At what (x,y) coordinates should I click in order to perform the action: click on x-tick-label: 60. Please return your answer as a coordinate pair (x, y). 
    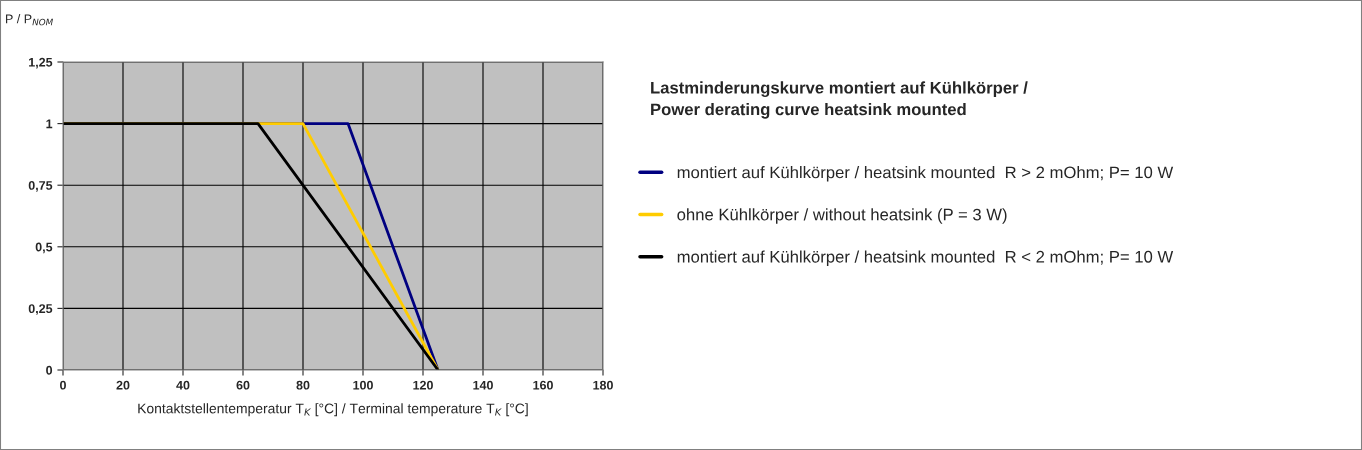
    Looking at the image, I should click on (243, 385).